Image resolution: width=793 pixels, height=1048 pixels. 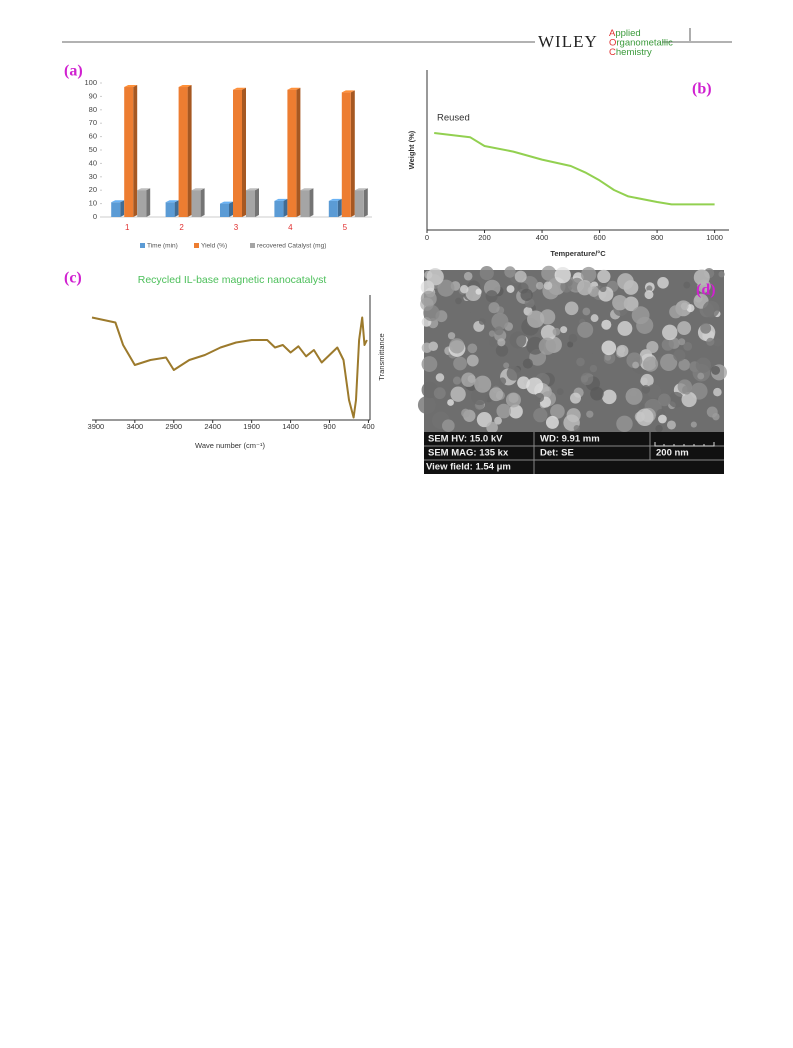 What do you see at coordinates (93, 122) in the screenshot?
I see `y-tick-label: 70` at bounding box center [93, 122].